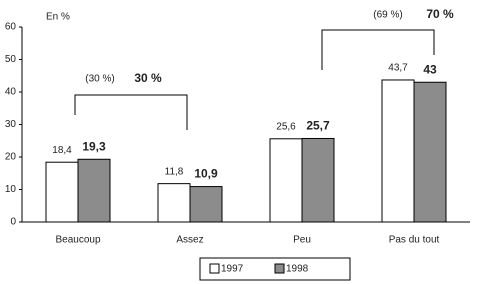  What do you see at coordinates (58, 17) in the screenshot?
I see `y-axis-label: En %` at bounding box center [58, 17].